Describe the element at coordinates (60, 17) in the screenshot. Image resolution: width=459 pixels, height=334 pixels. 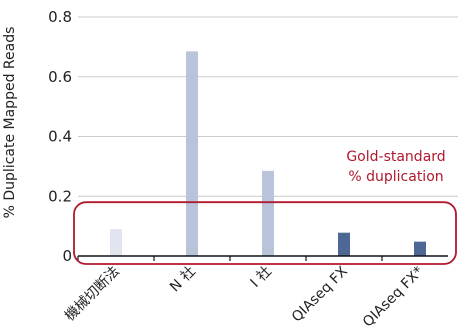
I see `y-tick-label: 0.8` at that location.